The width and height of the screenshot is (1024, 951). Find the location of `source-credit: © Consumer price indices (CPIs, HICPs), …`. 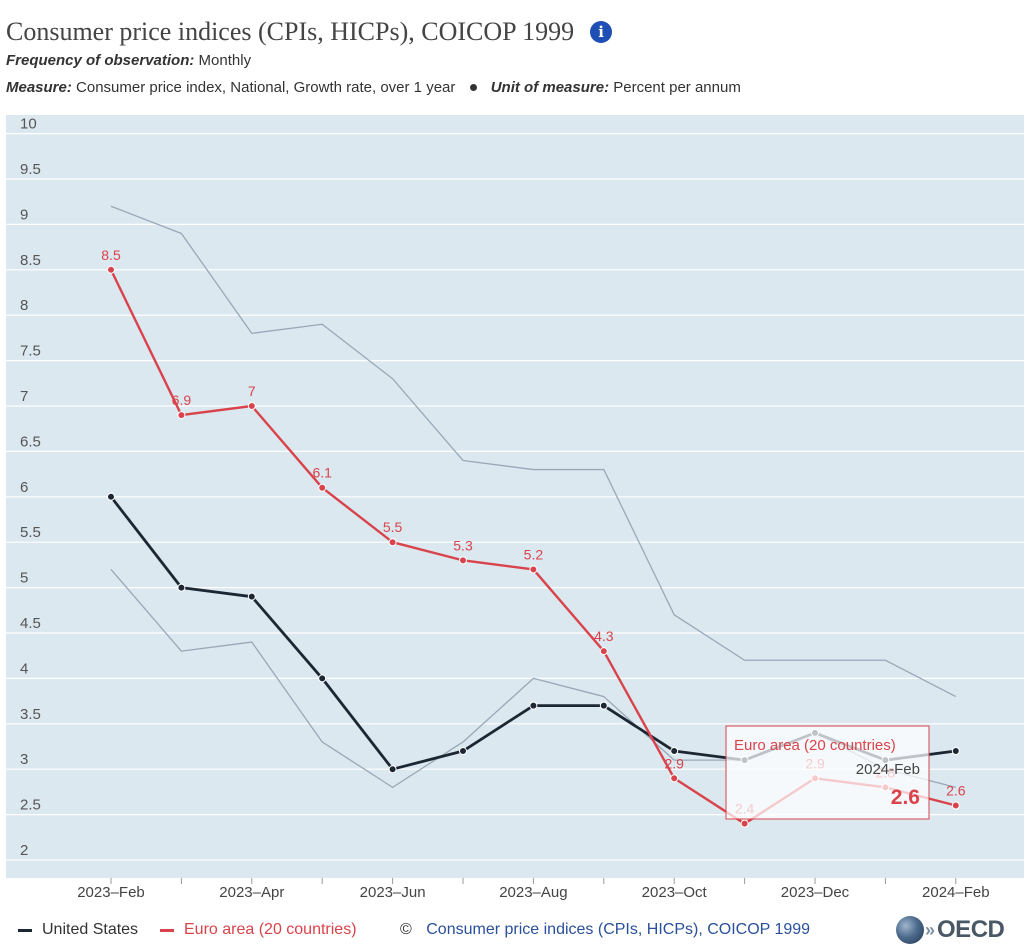

source-credit: © Consumer price indices (CPIs, HICPs), … is located at coordinates (605, 930).